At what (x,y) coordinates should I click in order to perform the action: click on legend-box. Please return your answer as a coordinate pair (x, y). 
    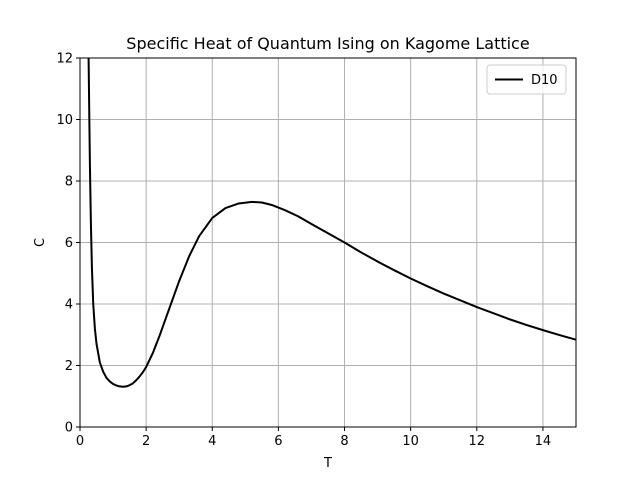
    Looking at the image, I should click on (526, 79).